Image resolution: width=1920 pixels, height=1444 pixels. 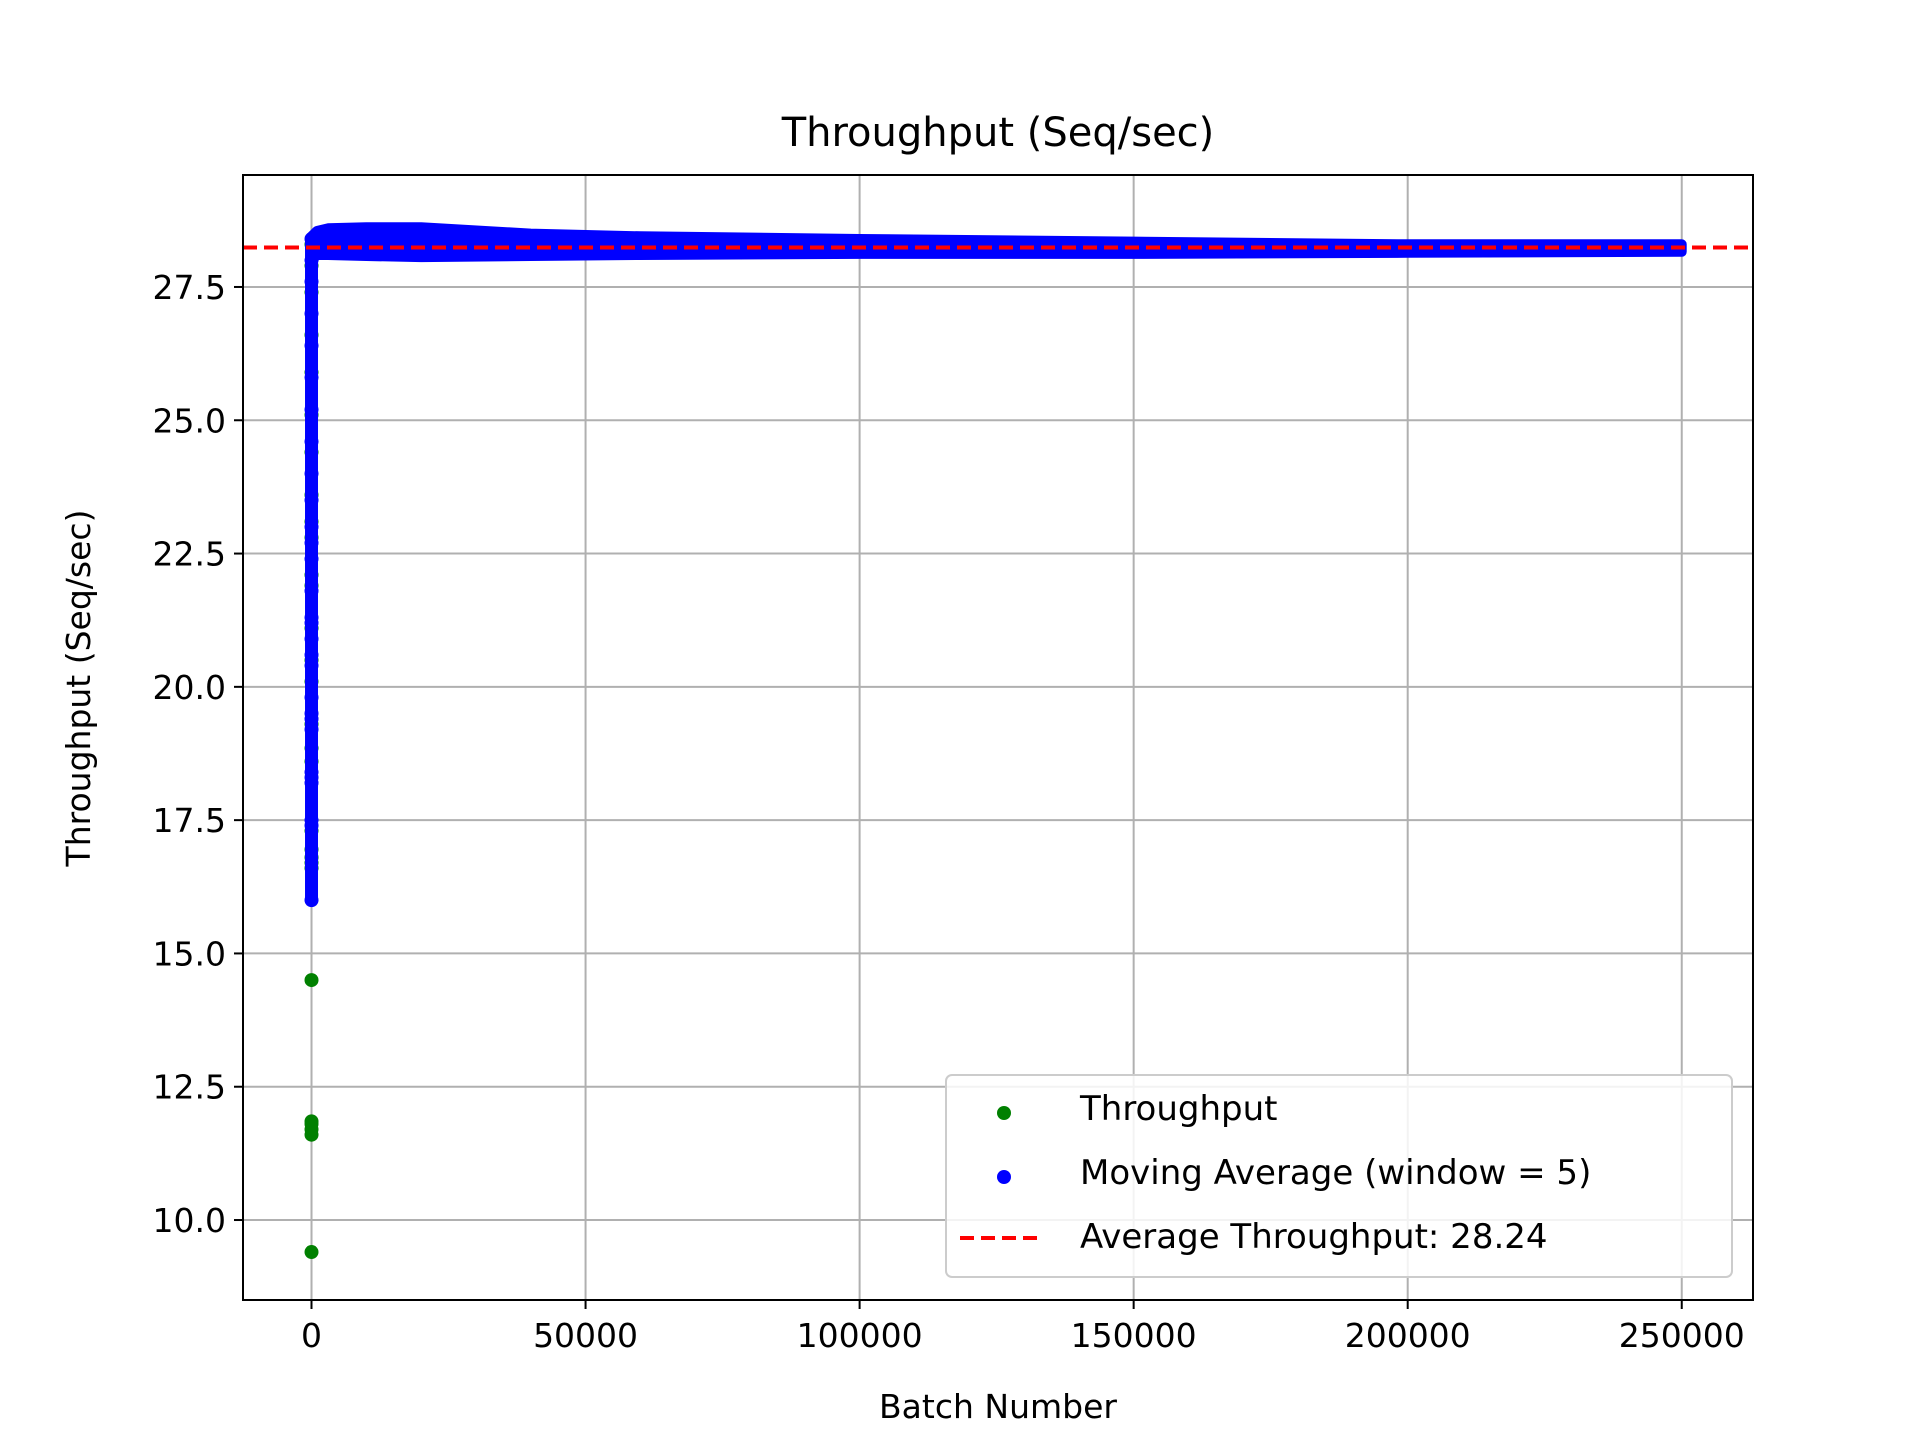 I want to click on x-tick-label: 50000, so click(x=585, y=1335).